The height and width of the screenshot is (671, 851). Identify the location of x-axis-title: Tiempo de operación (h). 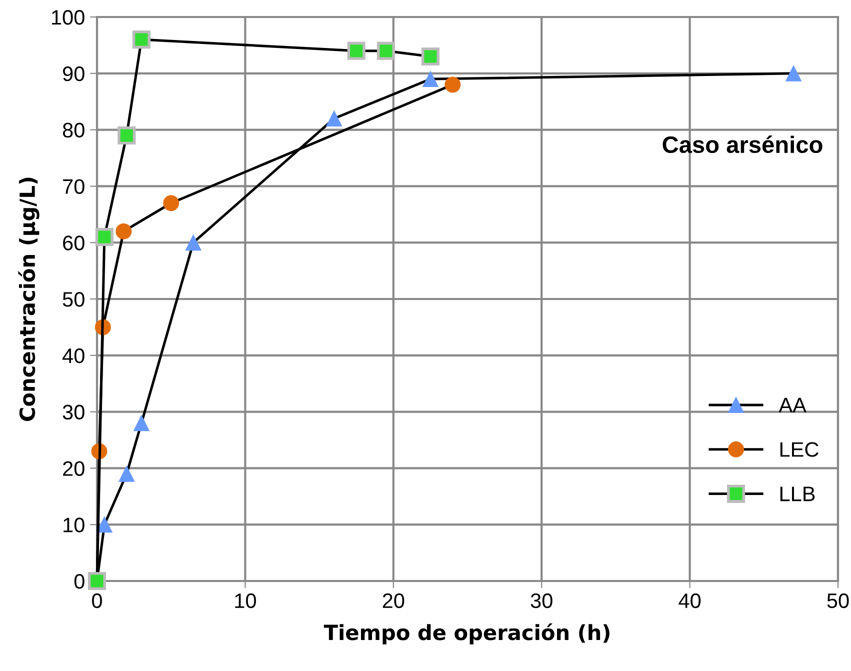
(467, 633).